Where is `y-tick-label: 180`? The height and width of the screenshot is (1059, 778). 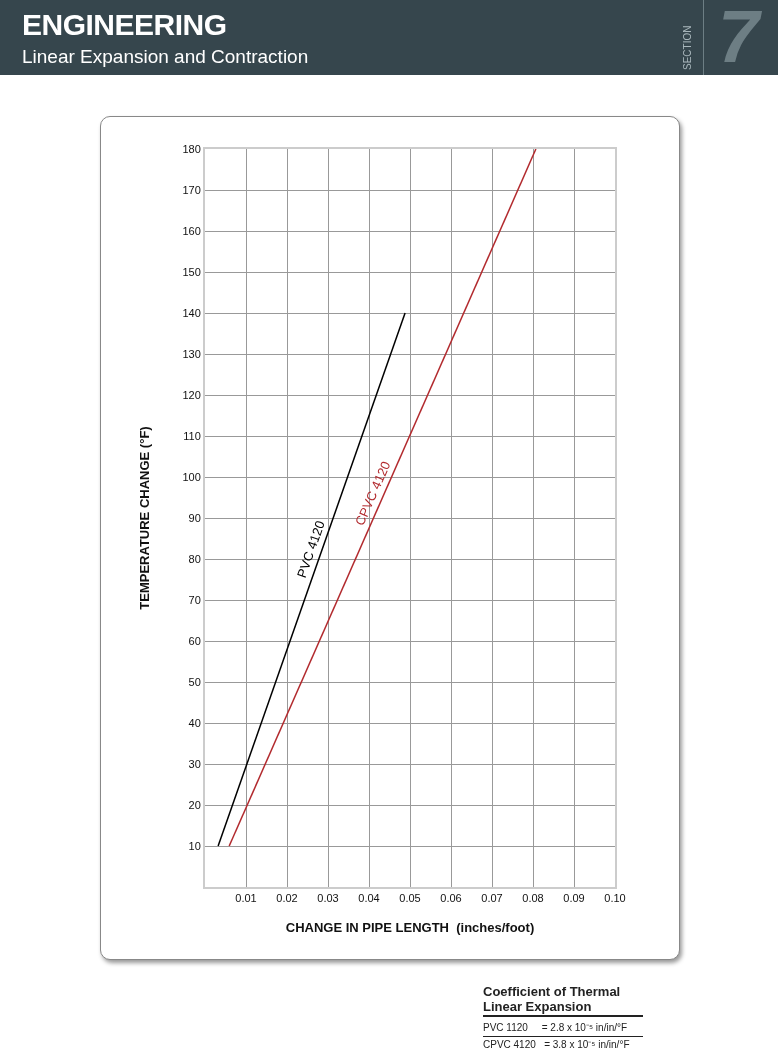 y-tick-label: 180 is located at coordinates (191, 148).